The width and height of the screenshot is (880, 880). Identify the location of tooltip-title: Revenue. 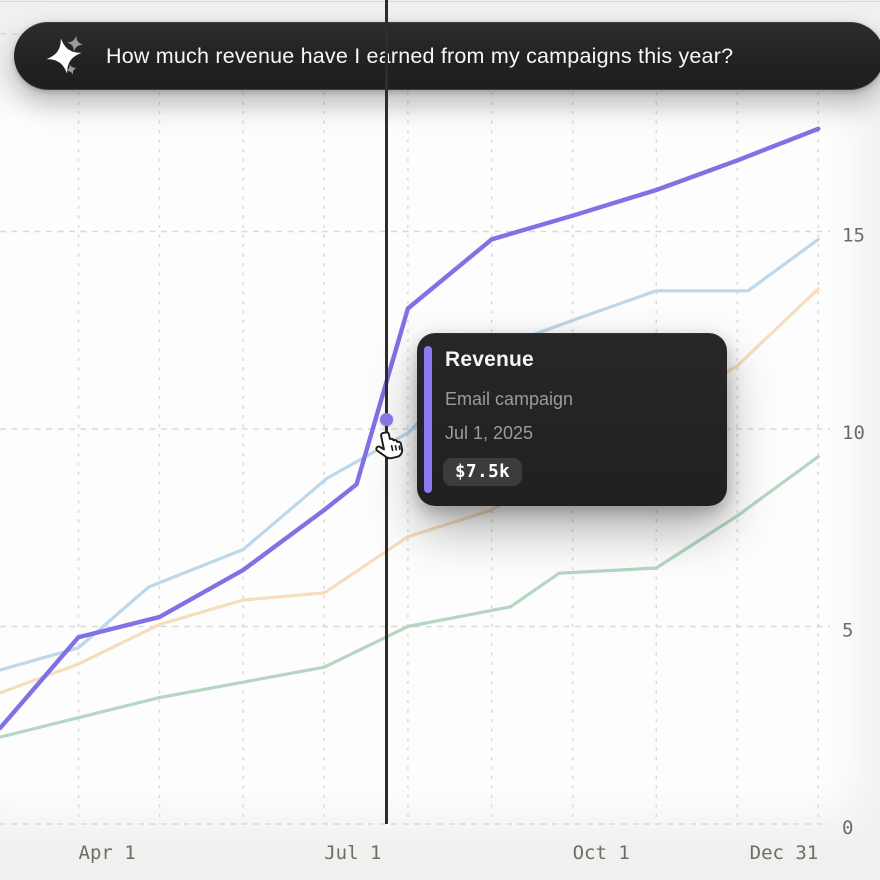
(489, 359).